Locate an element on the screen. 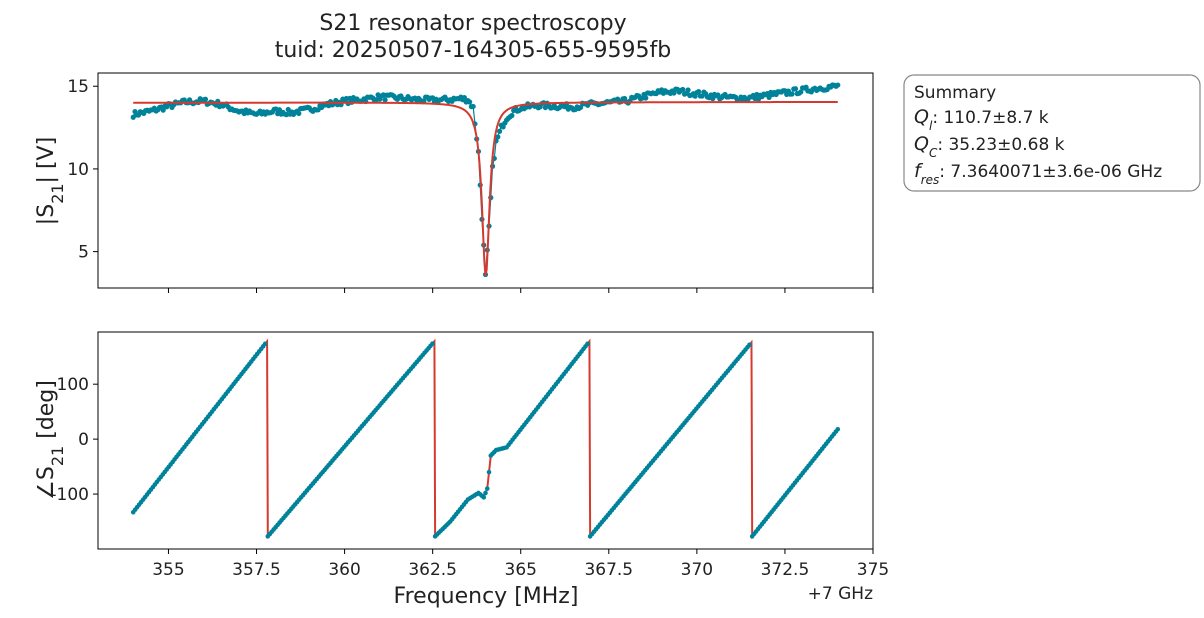  magnitude-y-tick-label: 15 is located at coordinates (78, 87).